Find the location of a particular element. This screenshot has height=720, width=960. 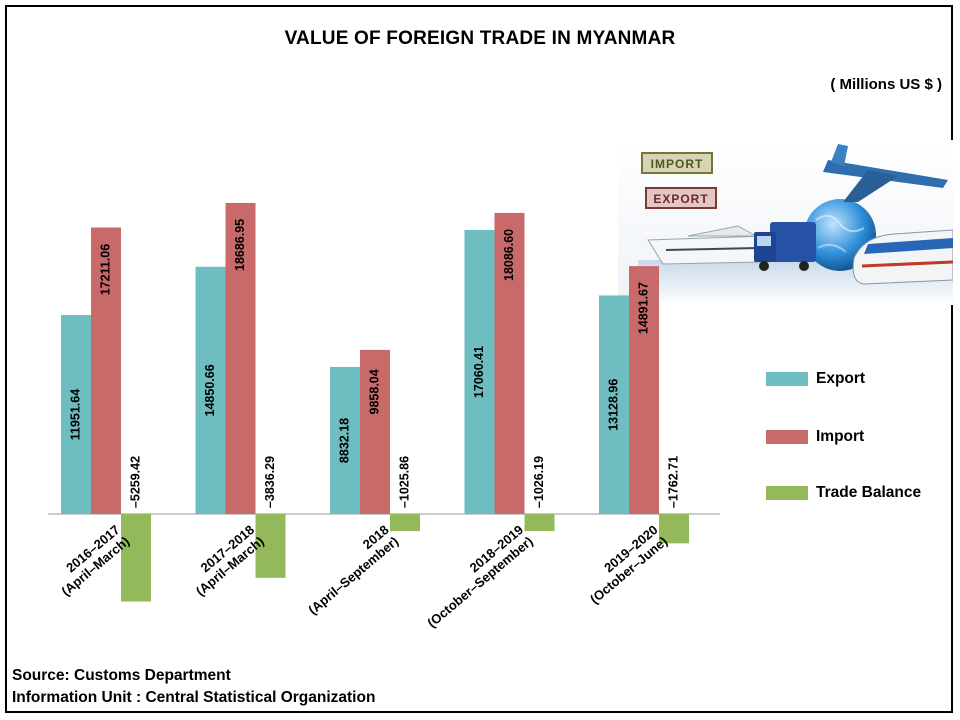

legend-item-trade-balance: Trade Balance is located at coordinates (843, 493).